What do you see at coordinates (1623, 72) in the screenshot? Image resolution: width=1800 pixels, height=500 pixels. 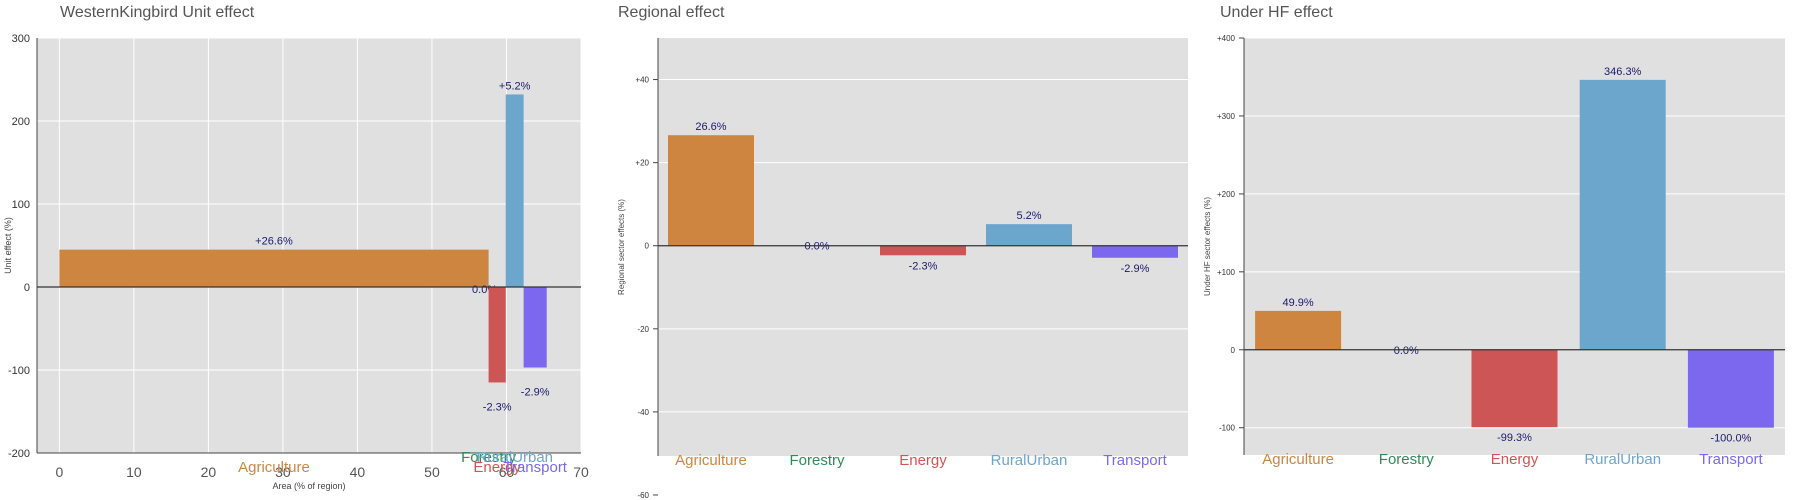 I see `data-label: 346.3%` at bounding box center [1623, 72].